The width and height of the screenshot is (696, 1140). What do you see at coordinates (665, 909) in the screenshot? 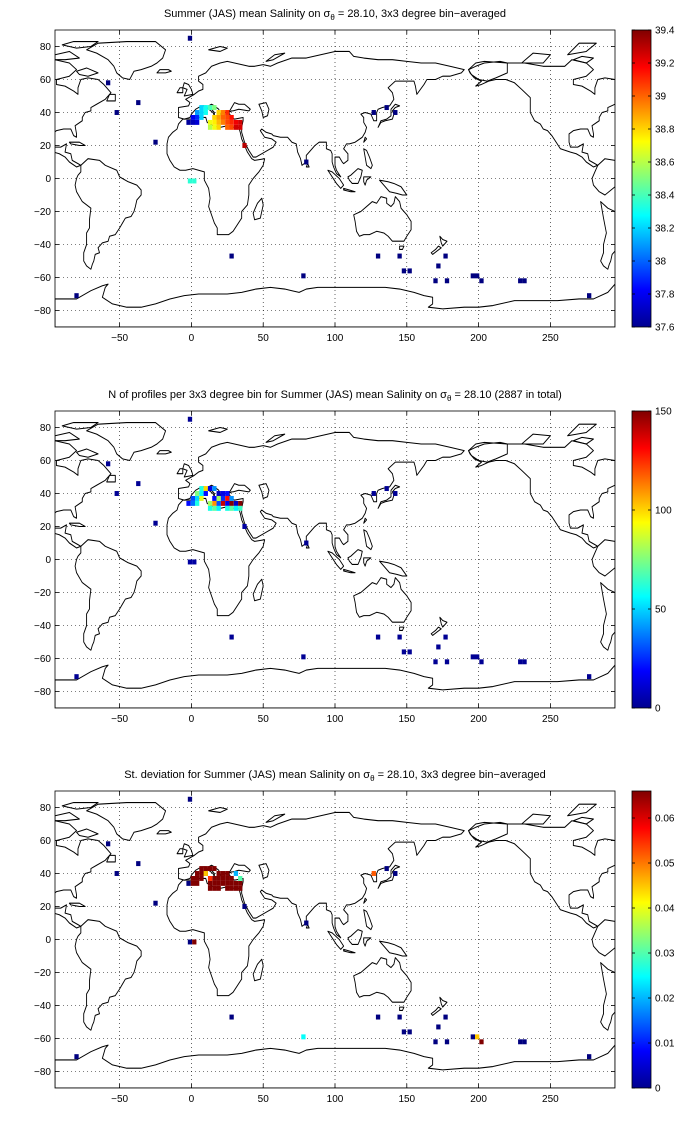
I see `colorbar-tick-label: 0.04` at bounding box center [665, 909].